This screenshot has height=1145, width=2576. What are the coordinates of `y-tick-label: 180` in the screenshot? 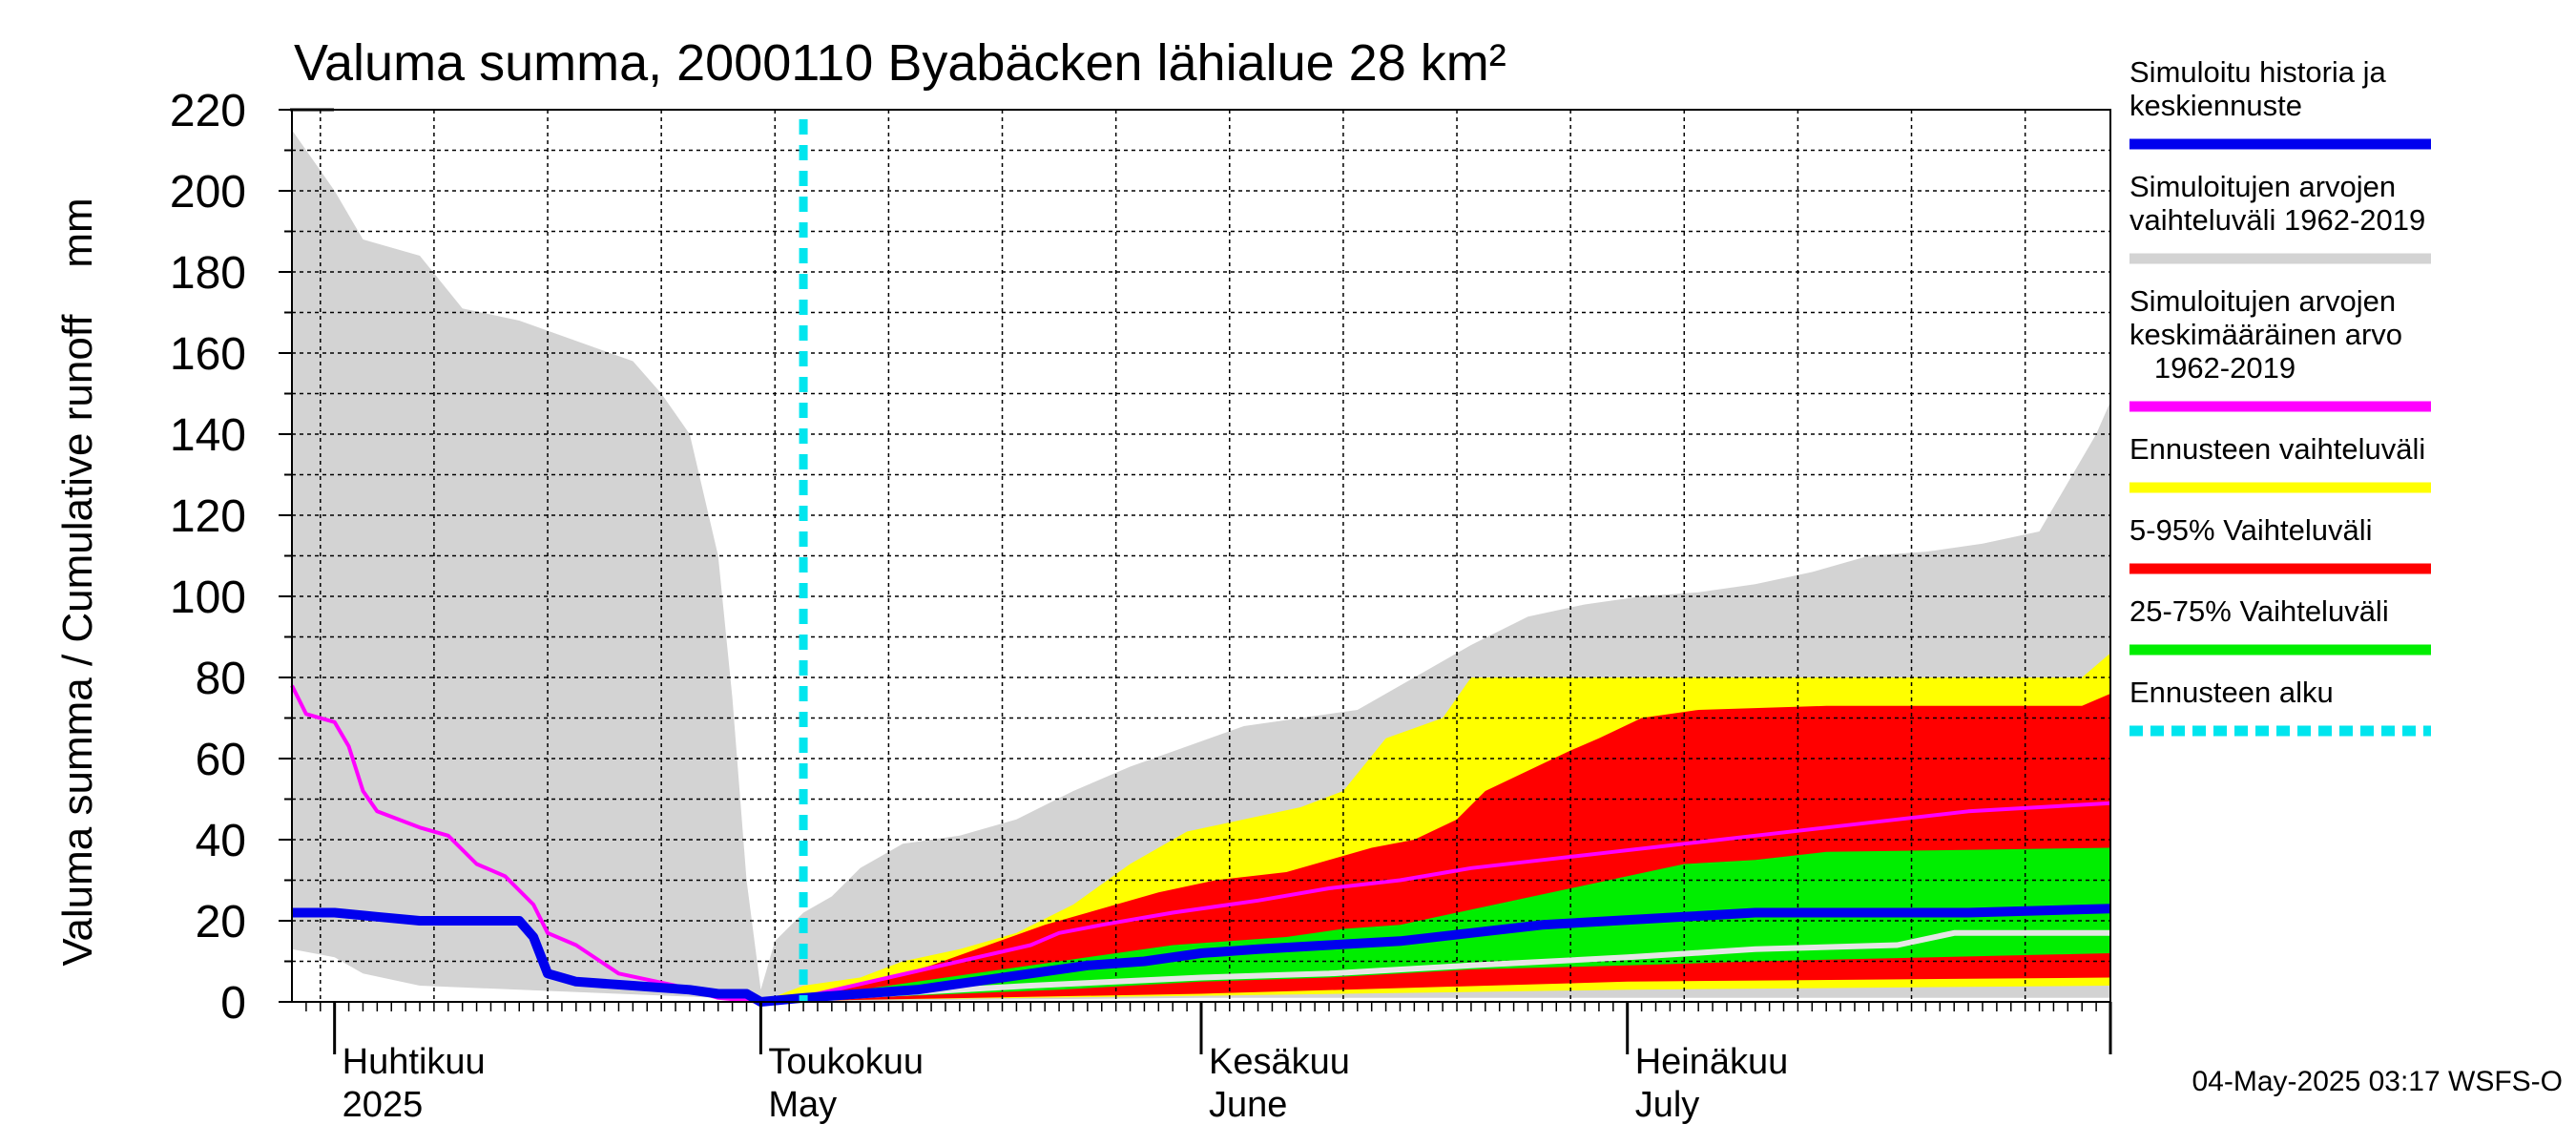 It's located at (208, 273).